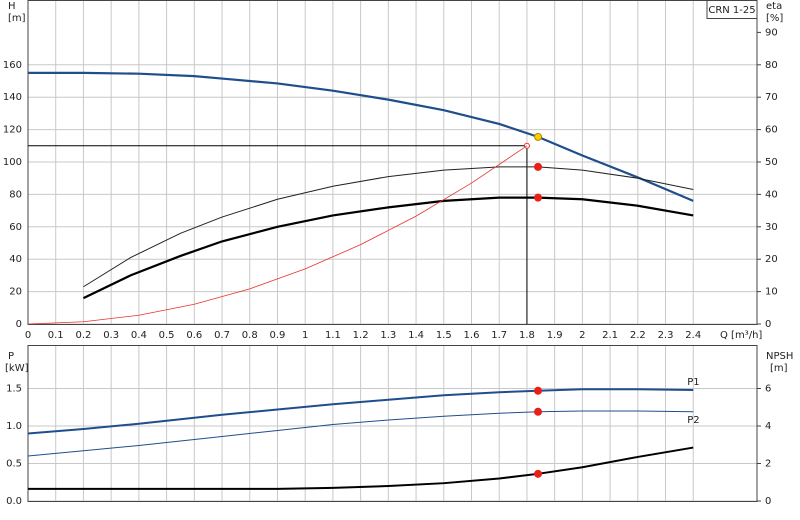 The width and height of the screenshot is (800, 520). I want to click on x-tick-label: 1.9, so click(555, 335).